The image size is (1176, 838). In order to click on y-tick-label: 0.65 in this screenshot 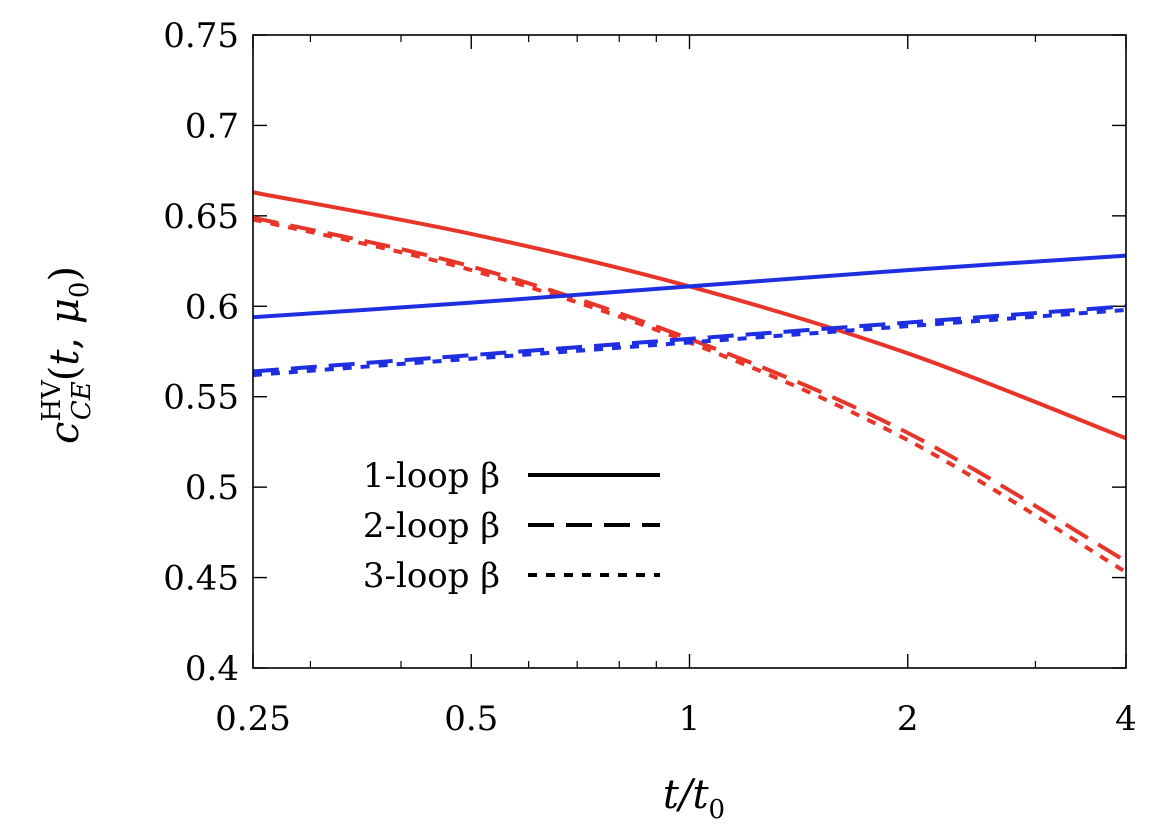, I will do `click(201, 217)`.